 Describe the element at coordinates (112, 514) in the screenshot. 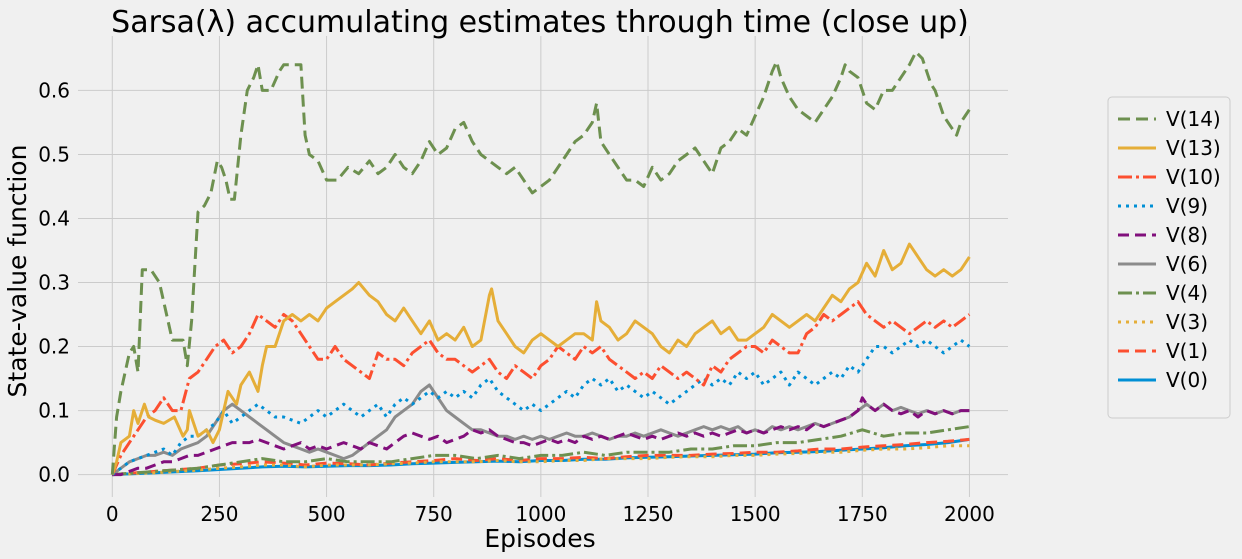

I see `x-tick-label: 0` at that location.